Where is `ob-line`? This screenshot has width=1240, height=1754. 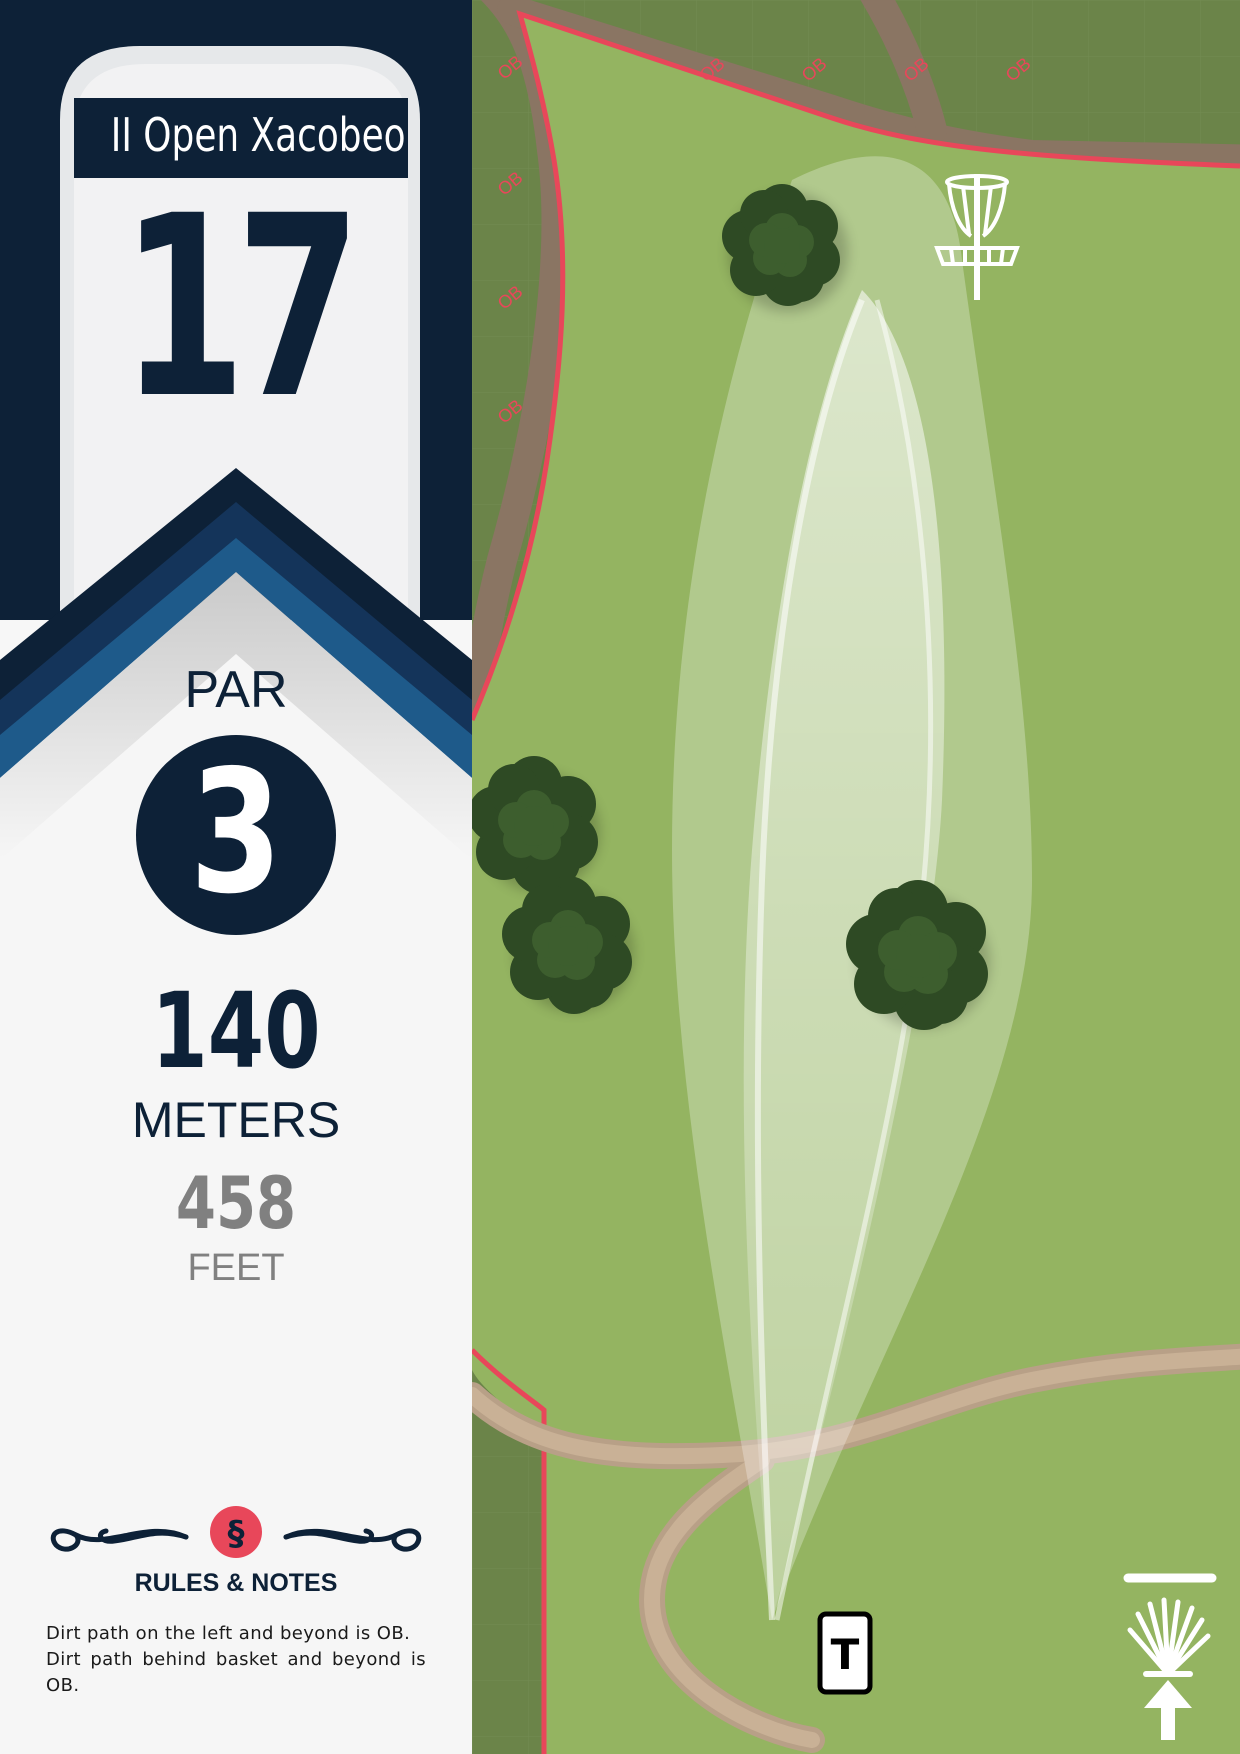
ob-line is located at coordinates (509, 1551).